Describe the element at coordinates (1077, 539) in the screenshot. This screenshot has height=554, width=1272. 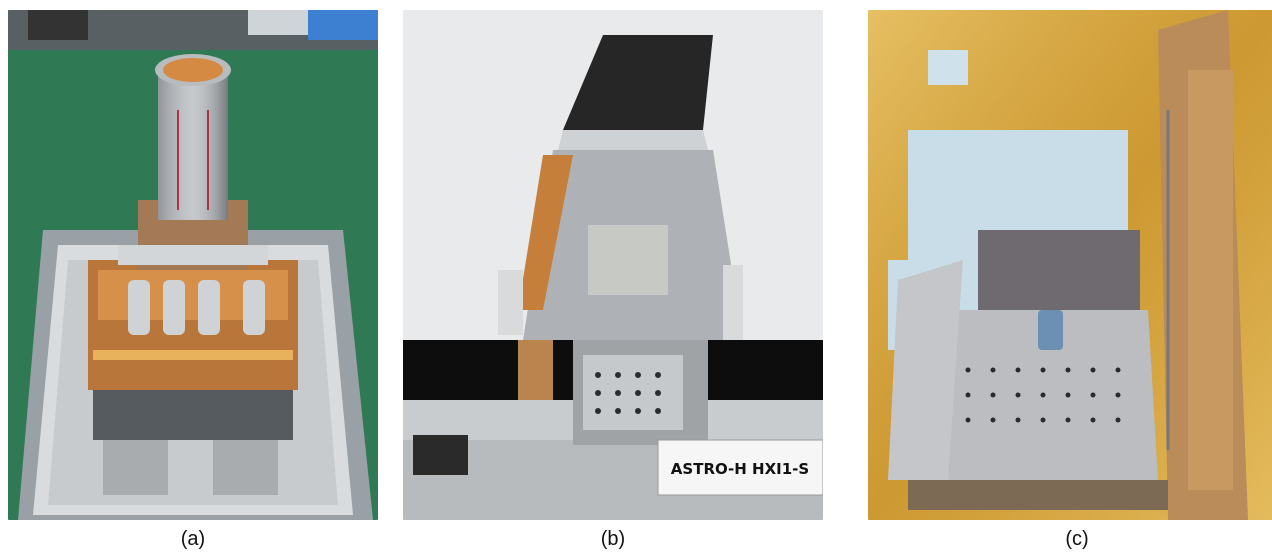
I see `caption-c: (c)` at that location.